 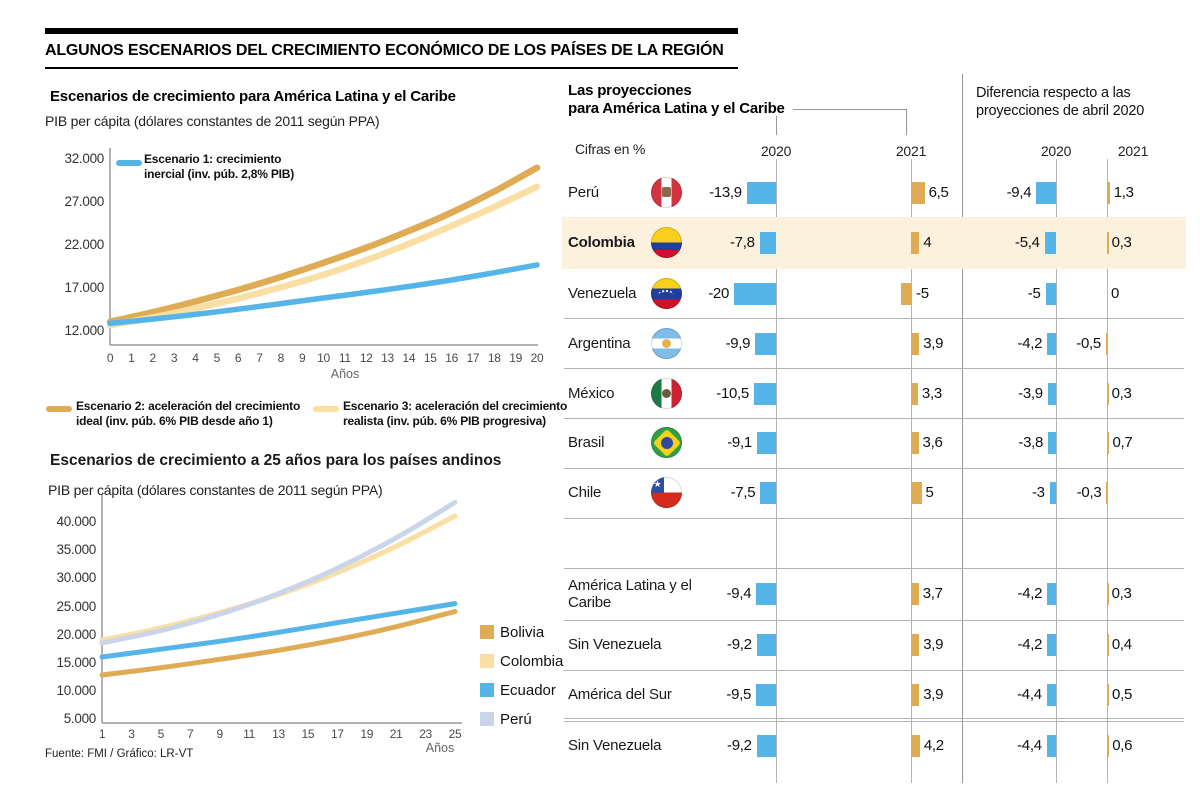 I want to click on value-d2021: -0,3, so click(x=1089, y=492).